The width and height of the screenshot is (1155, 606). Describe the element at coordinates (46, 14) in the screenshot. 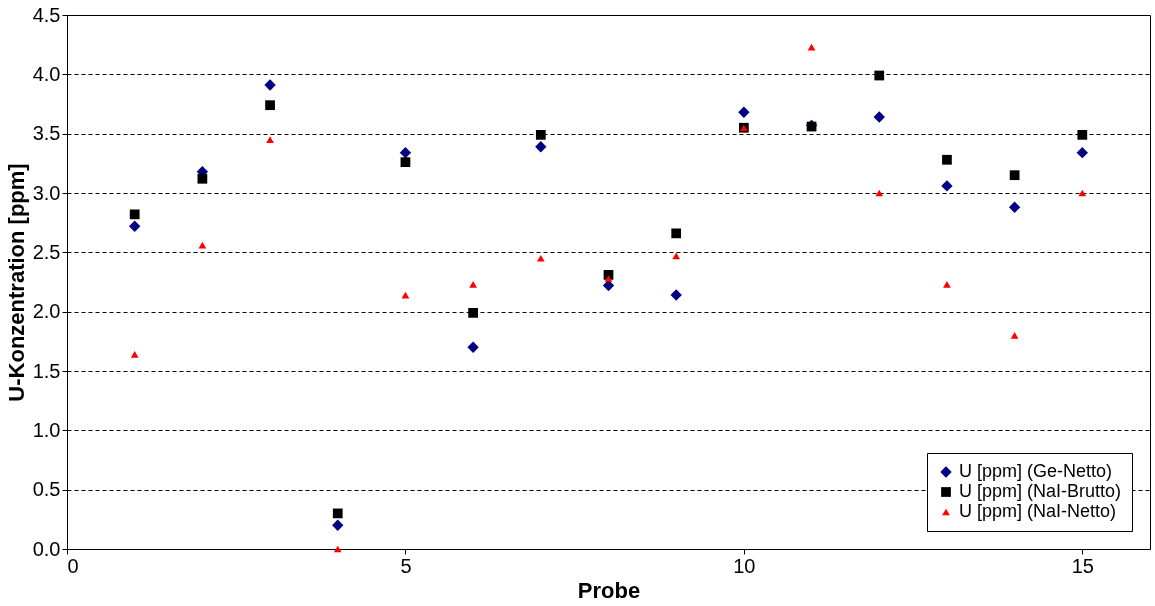

I see `y-tick-label: 4.5` at that location.